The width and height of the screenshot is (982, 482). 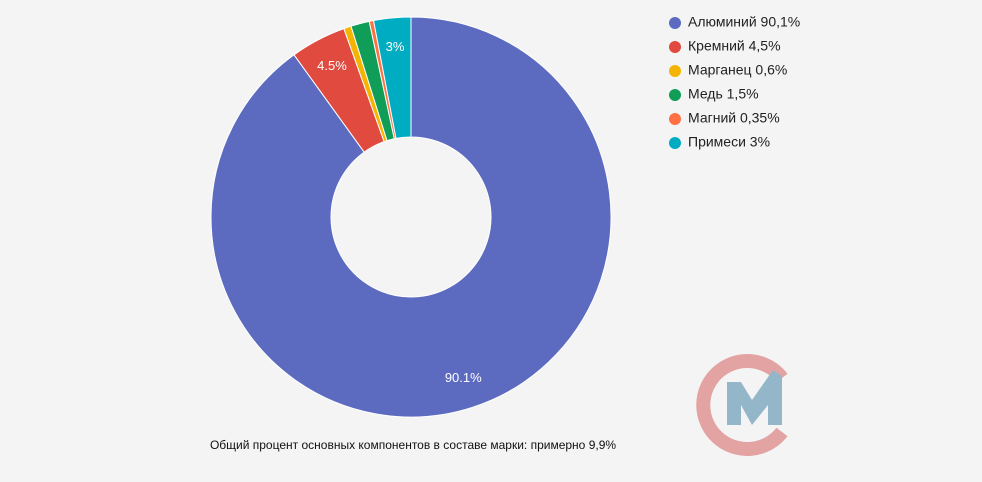 I want to click on slice-label: 4.5%, so click(x=332, y=65).